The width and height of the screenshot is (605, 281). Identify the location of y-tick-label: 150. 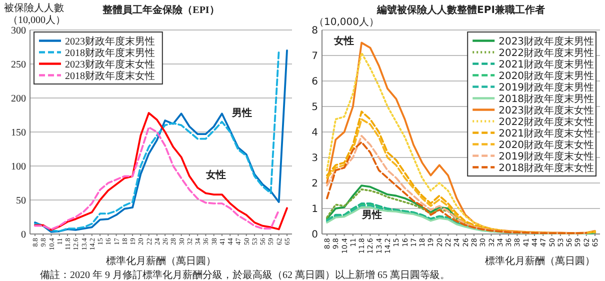
(18, 133).